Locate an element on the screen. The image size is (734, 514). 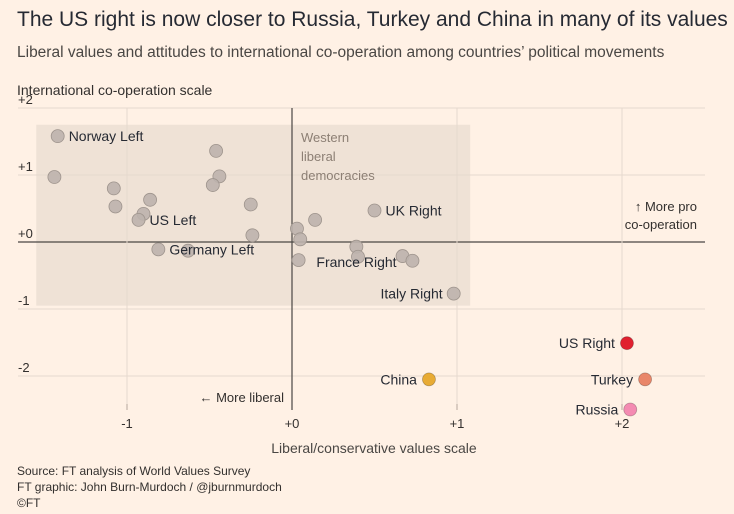
y-tick-label: -2 is located at coordinates (24, 367).